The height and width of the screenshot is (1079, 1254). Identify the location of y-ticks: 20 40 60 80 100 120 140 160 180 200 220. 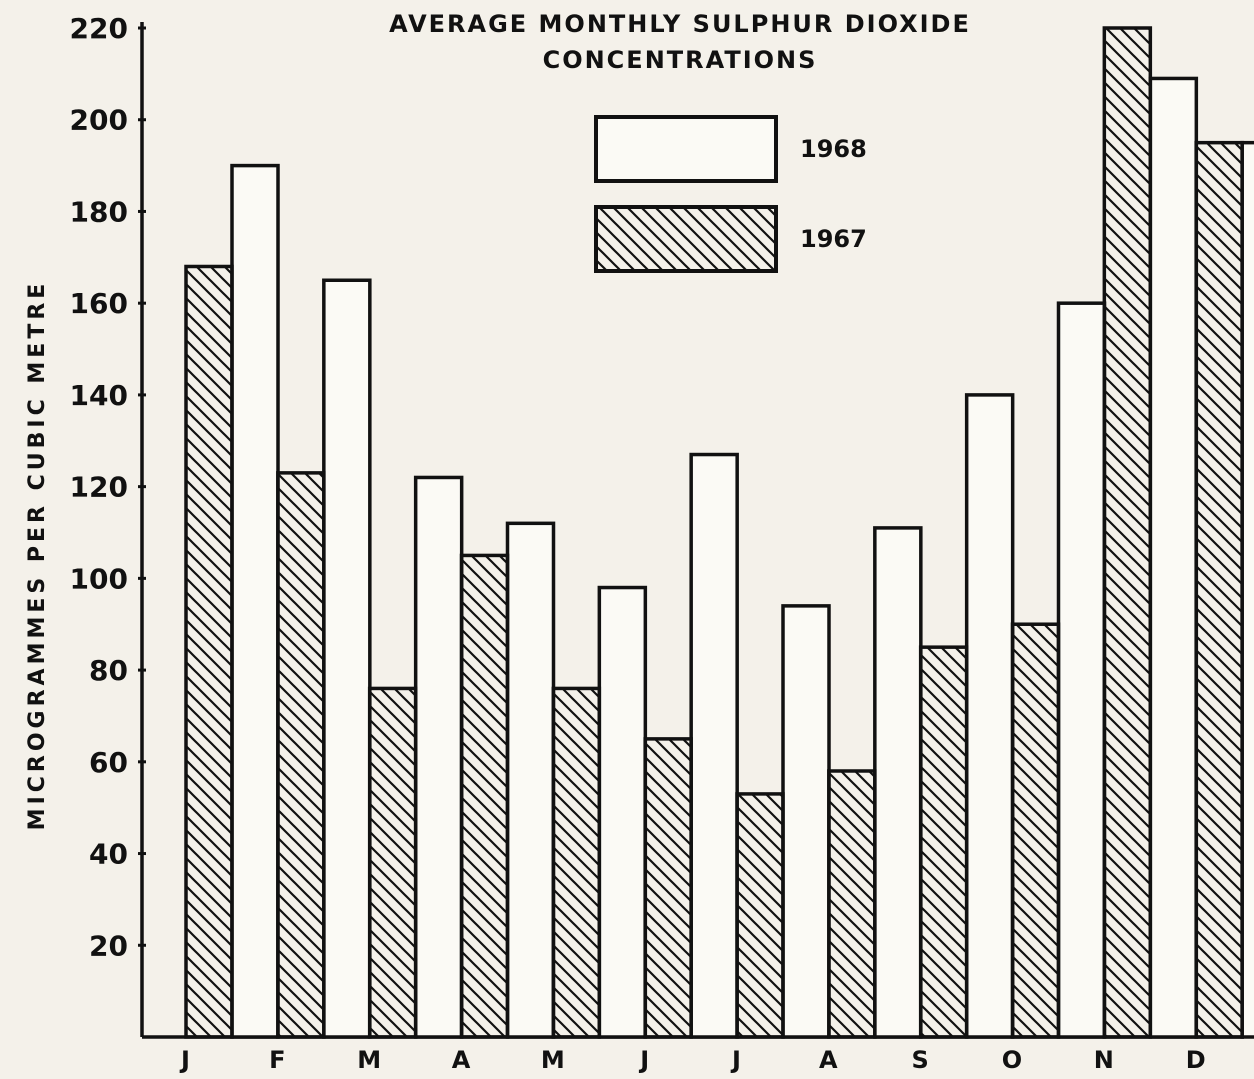
(108, 487).